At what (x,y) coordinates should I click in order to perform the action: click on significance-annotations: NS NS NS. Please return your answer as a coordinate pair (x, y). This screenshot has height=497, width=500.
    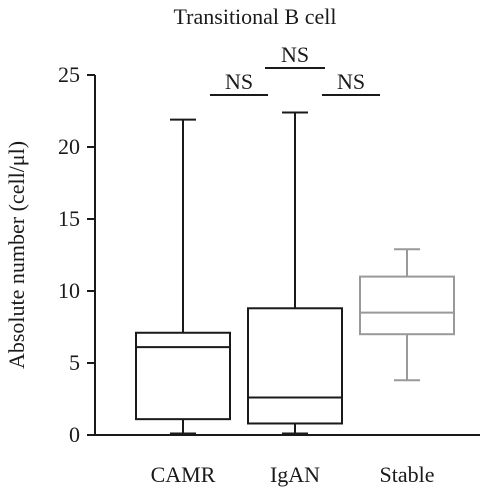
    Looking at the image, I should click on (295, 69).